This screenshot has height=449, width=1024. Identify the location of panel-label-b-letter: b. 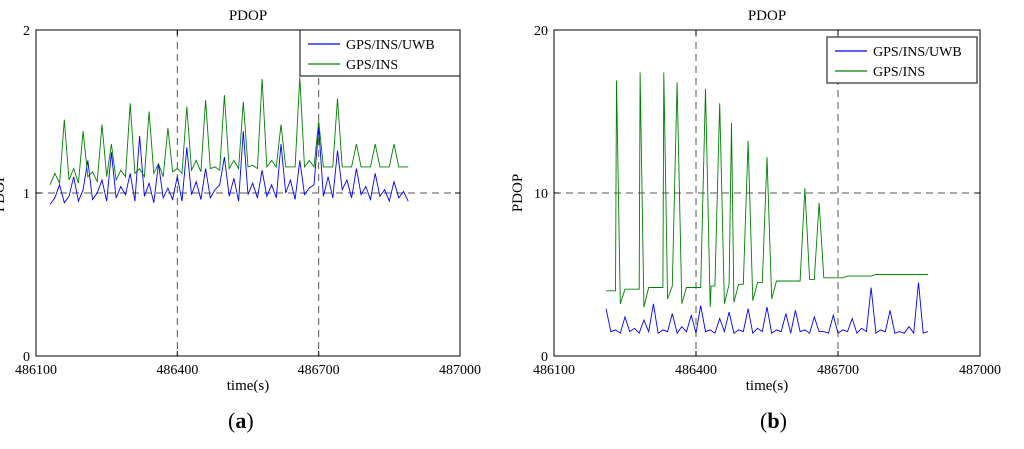
(773, 420).